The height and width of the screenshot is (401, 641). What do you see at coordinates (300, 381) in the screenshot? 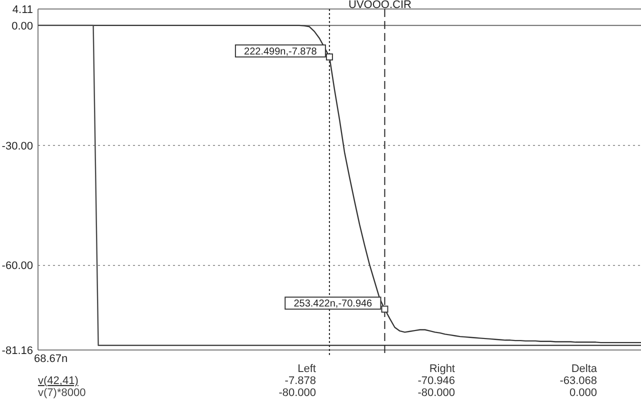
I see `text: -7.878` at bounding box center [300, 381].